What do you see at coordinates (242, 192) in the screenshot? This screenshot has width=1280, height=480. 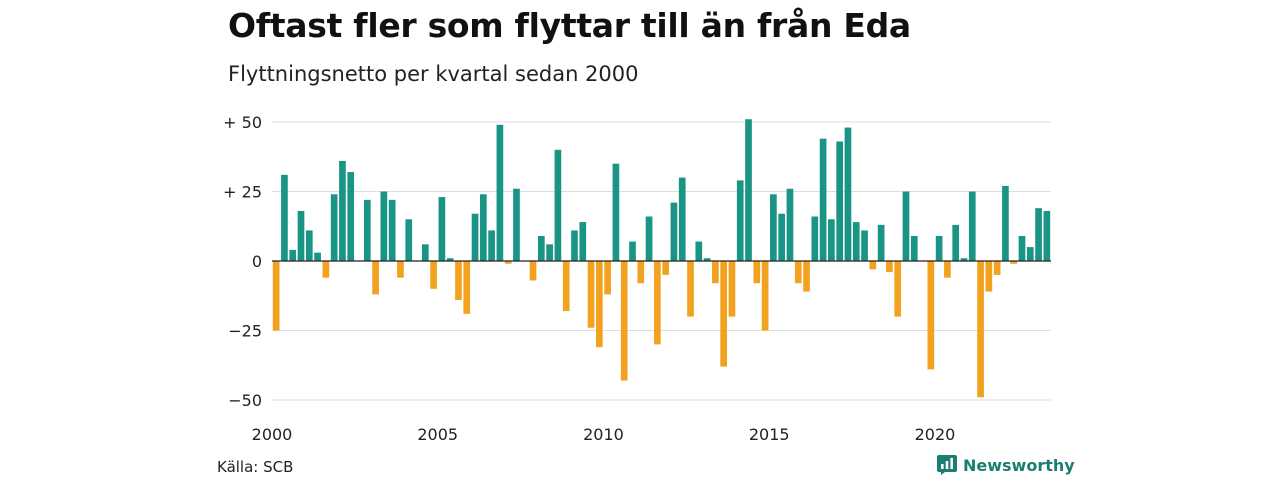 I see `y-tick-label: + 25` at bounding box center [242, 192].